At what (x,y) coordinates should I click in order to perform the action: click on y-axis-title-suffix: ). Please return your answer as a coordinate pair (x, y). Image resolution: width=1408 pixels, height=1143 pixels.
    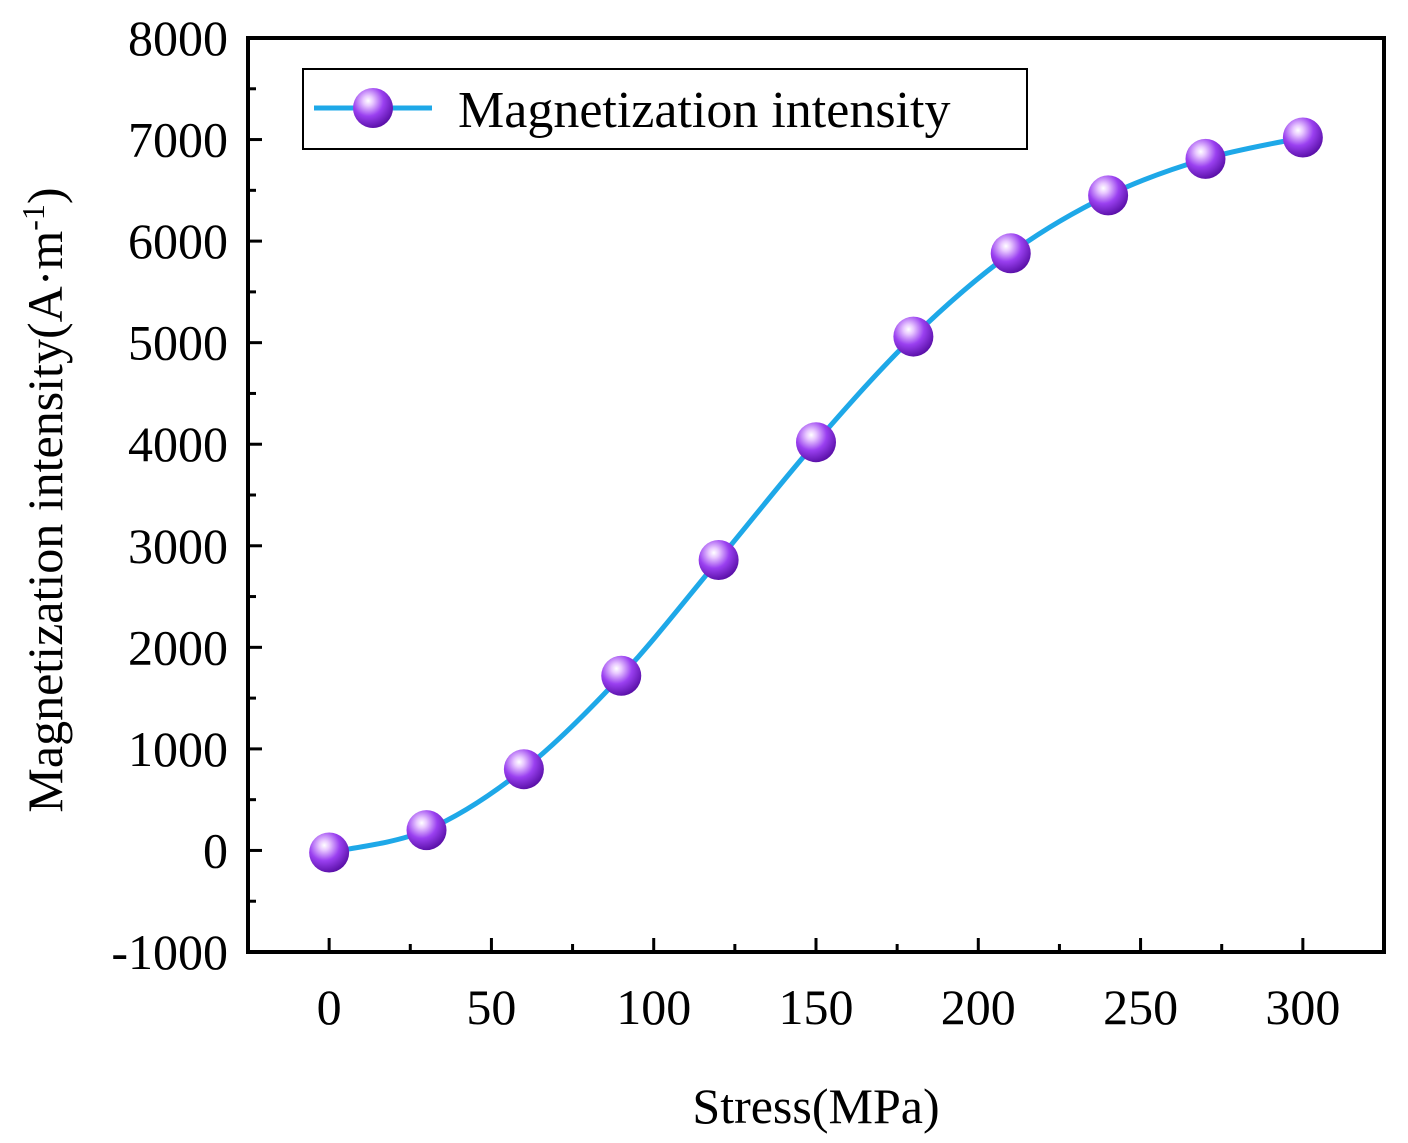
    Looking at the image, I should click on (45, 195).